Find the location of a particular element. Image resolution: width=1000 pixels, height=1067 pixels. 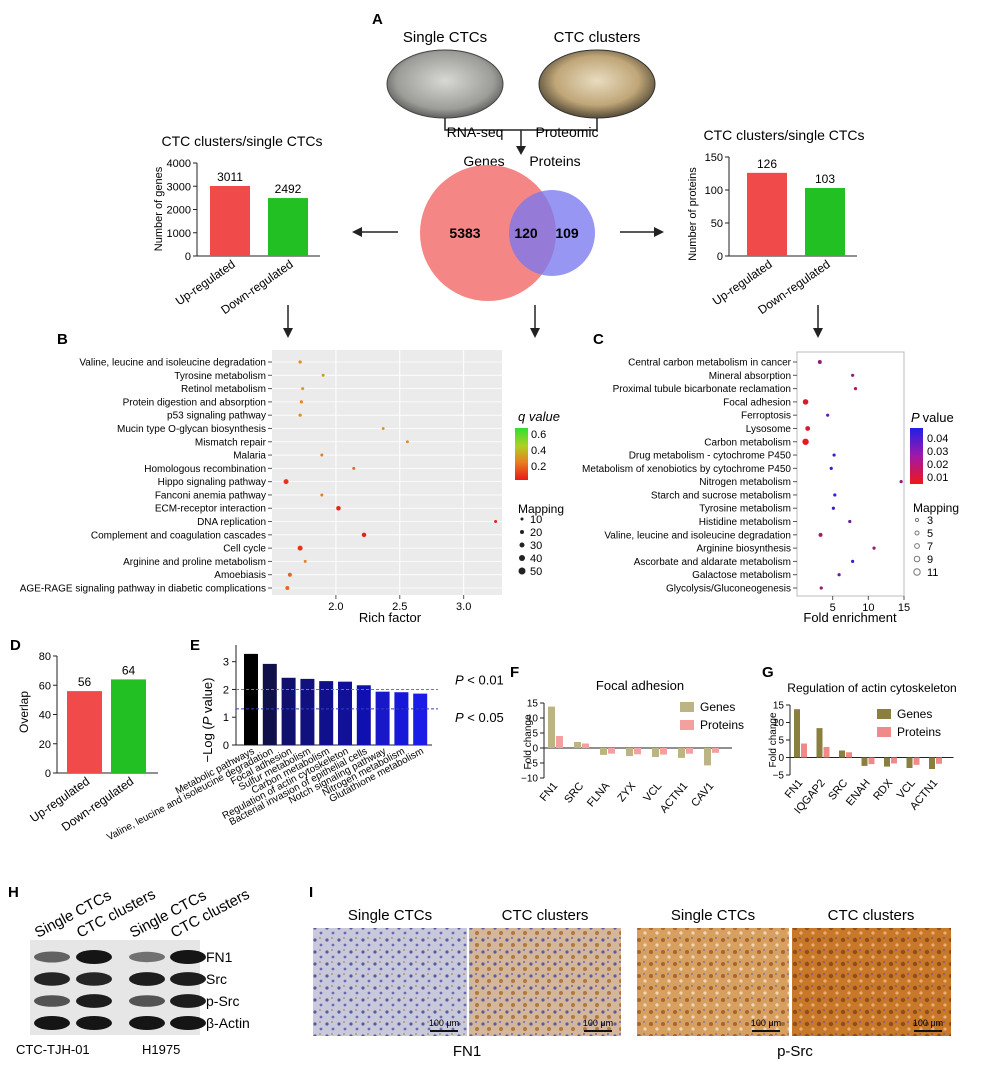

genes-bar-bar is located at coordinates (230, 220).